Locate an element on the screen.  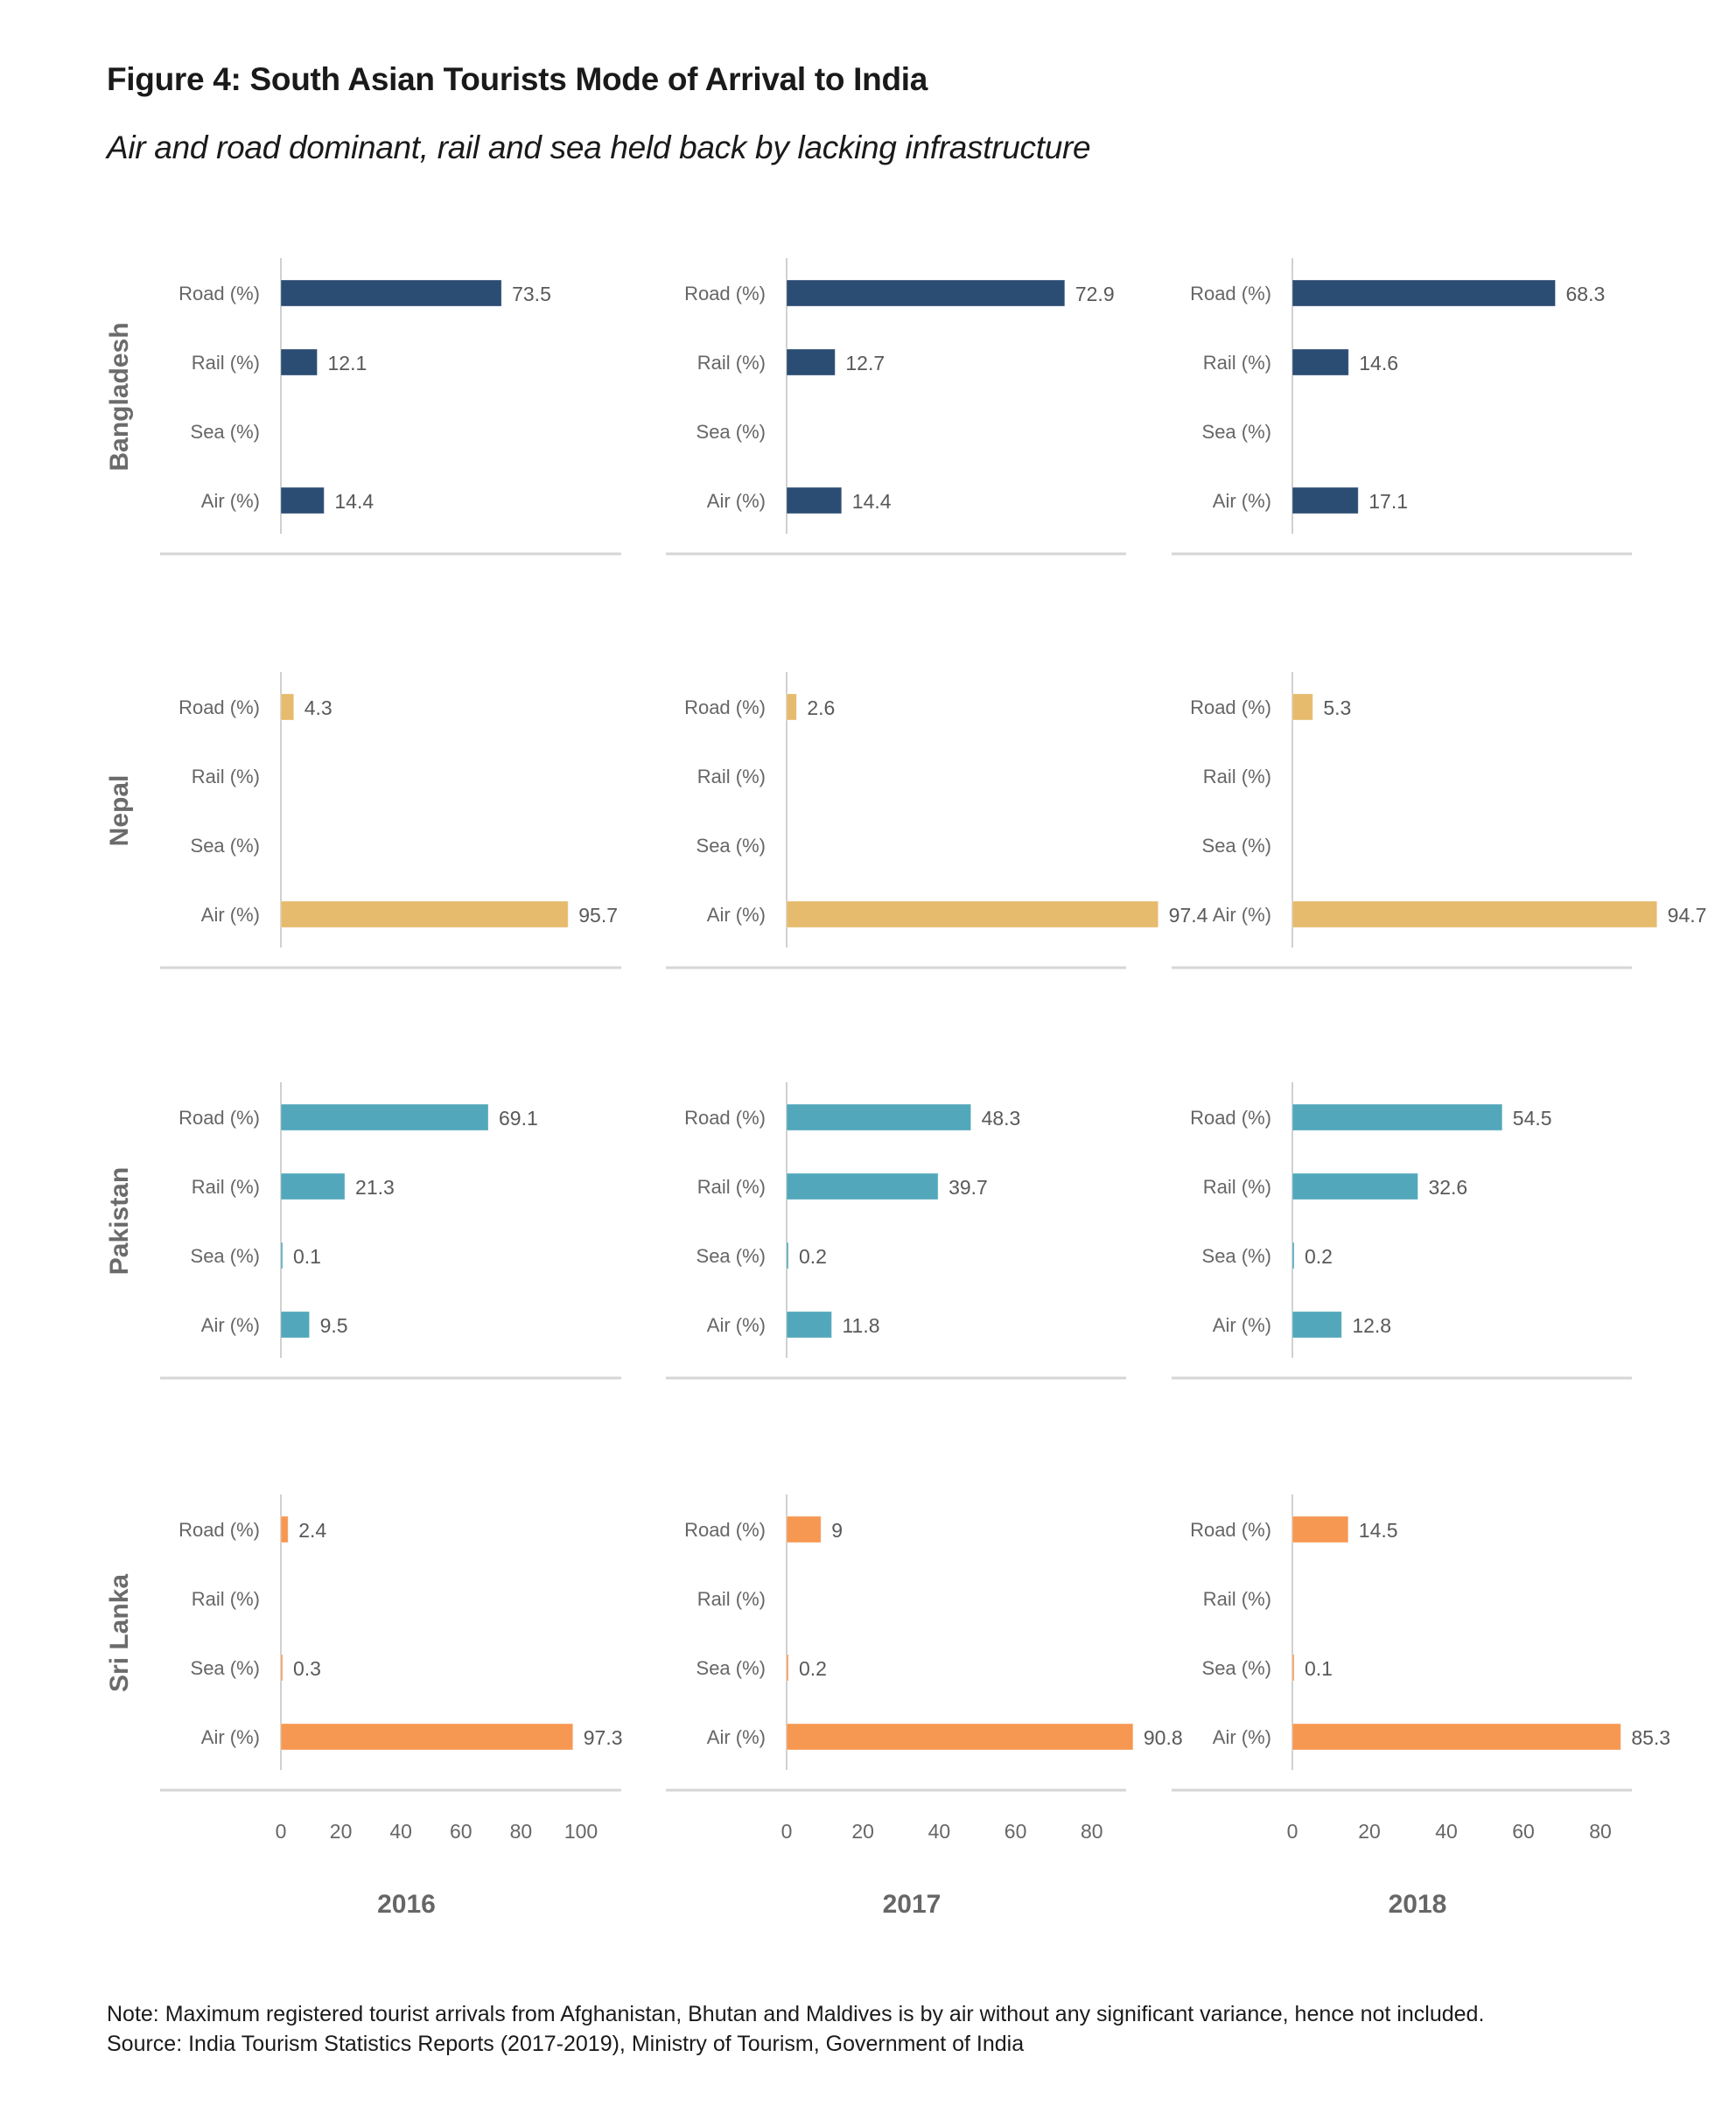
data-label: 14.4 is located at coordinates (354, 501).